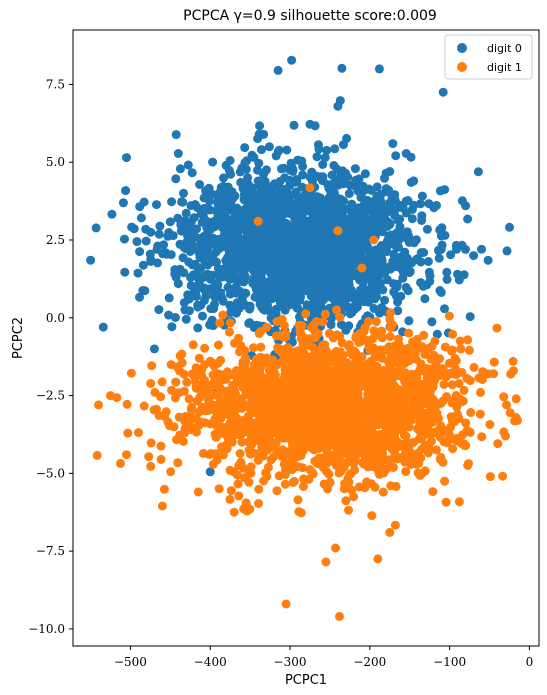  What do you see at coordinates (310, 16) in the screenshot?
I see `chart-title: PCPCA γ=0.9 silhouette score:0.009` at bounding box center [310, 16].